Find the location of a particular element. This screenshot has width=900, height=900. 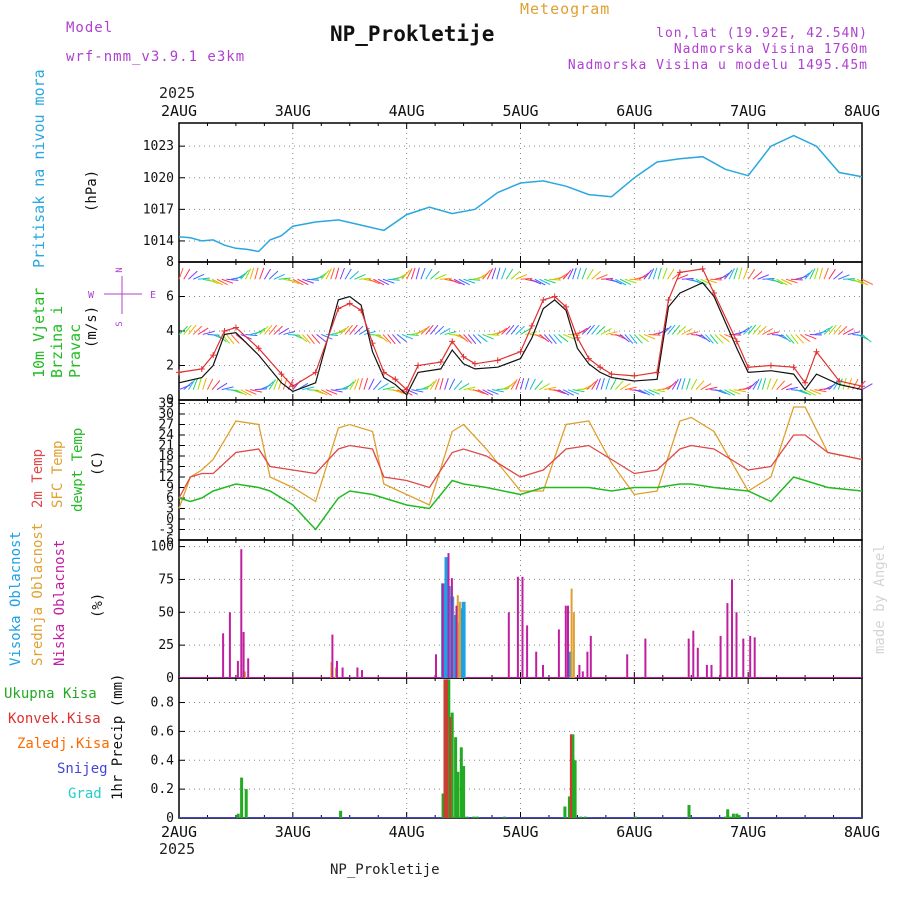

product-name: Meteogram is located at coordinates (565, 9).